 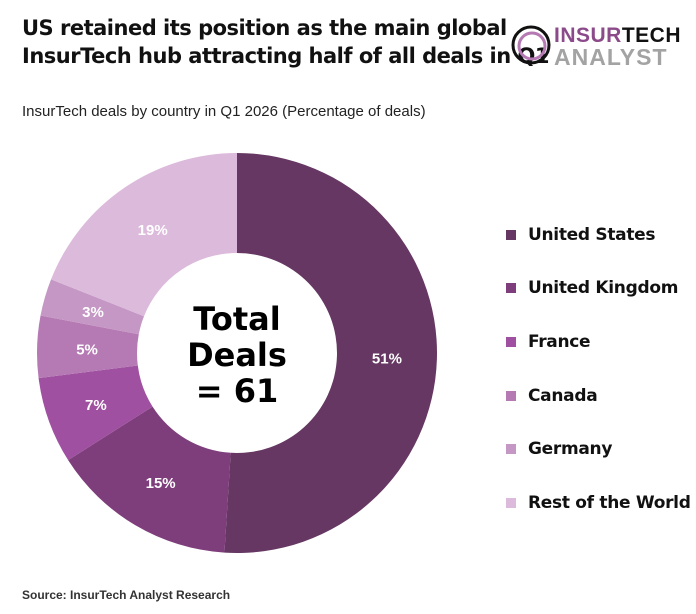 I want to click on legend-item: Germany, so click(x=598, y=449).